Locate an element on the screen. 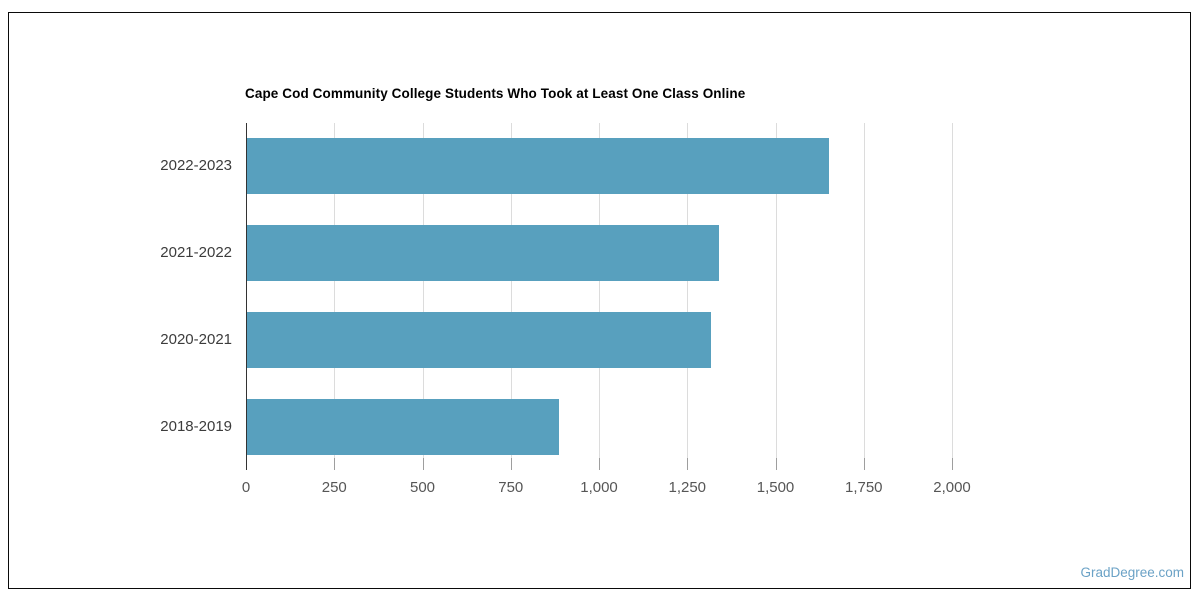 The height and width of the screenshot is (600, 1200). x-tick-label: 750 is located at coordinates (511, 487).